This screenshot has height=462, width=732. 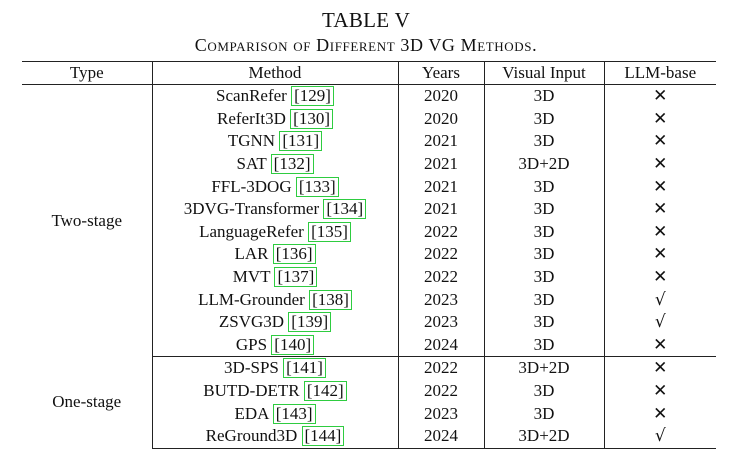 I want to click on table-row: ReGround3D [144] 2024 3D+2D √, so click(x=369, y=436).